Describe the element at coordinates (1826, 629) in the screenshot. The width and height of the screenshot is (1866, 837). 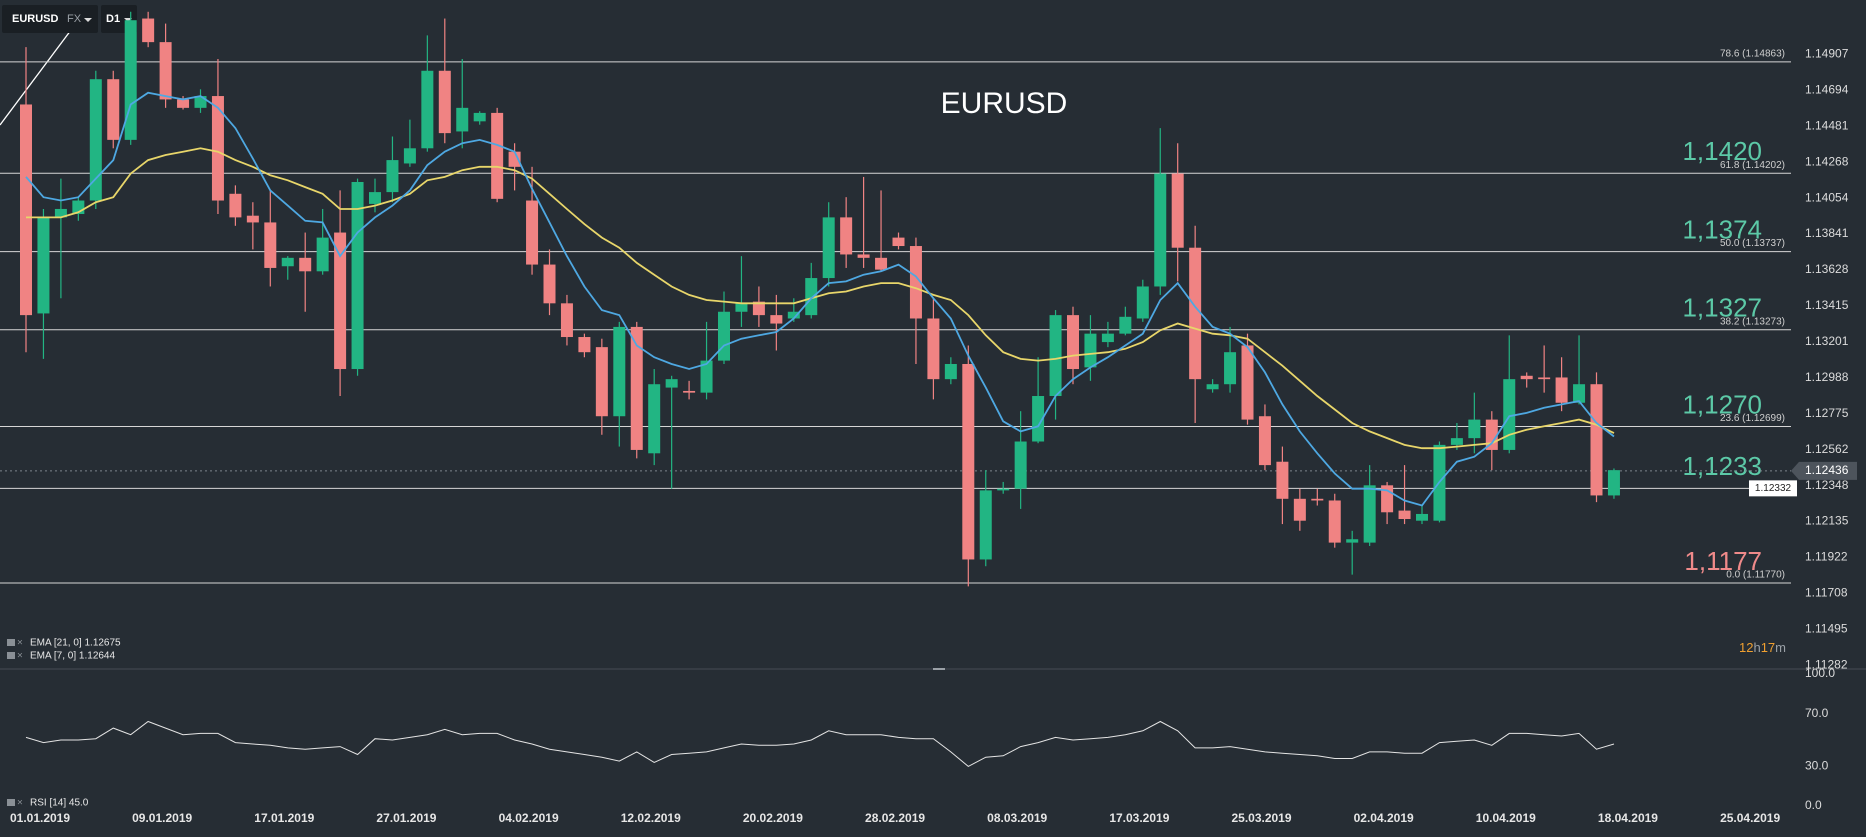
I see `y-tick-label: 1.11495` at that location.